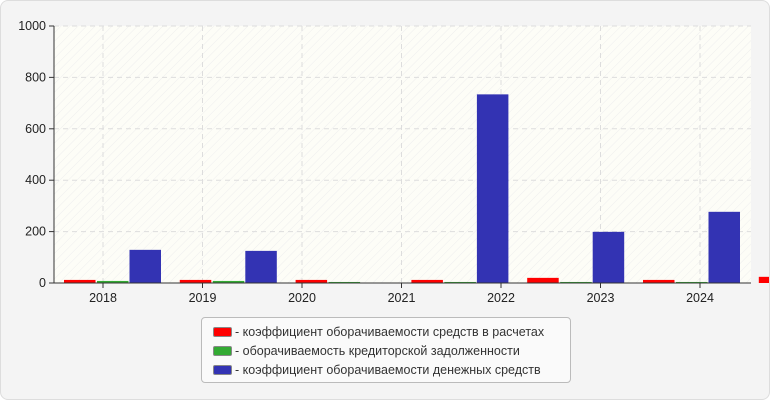 The width and height of the screenshot is (770, 400). I want to click on bar-2023-s1, so click(692, 282).